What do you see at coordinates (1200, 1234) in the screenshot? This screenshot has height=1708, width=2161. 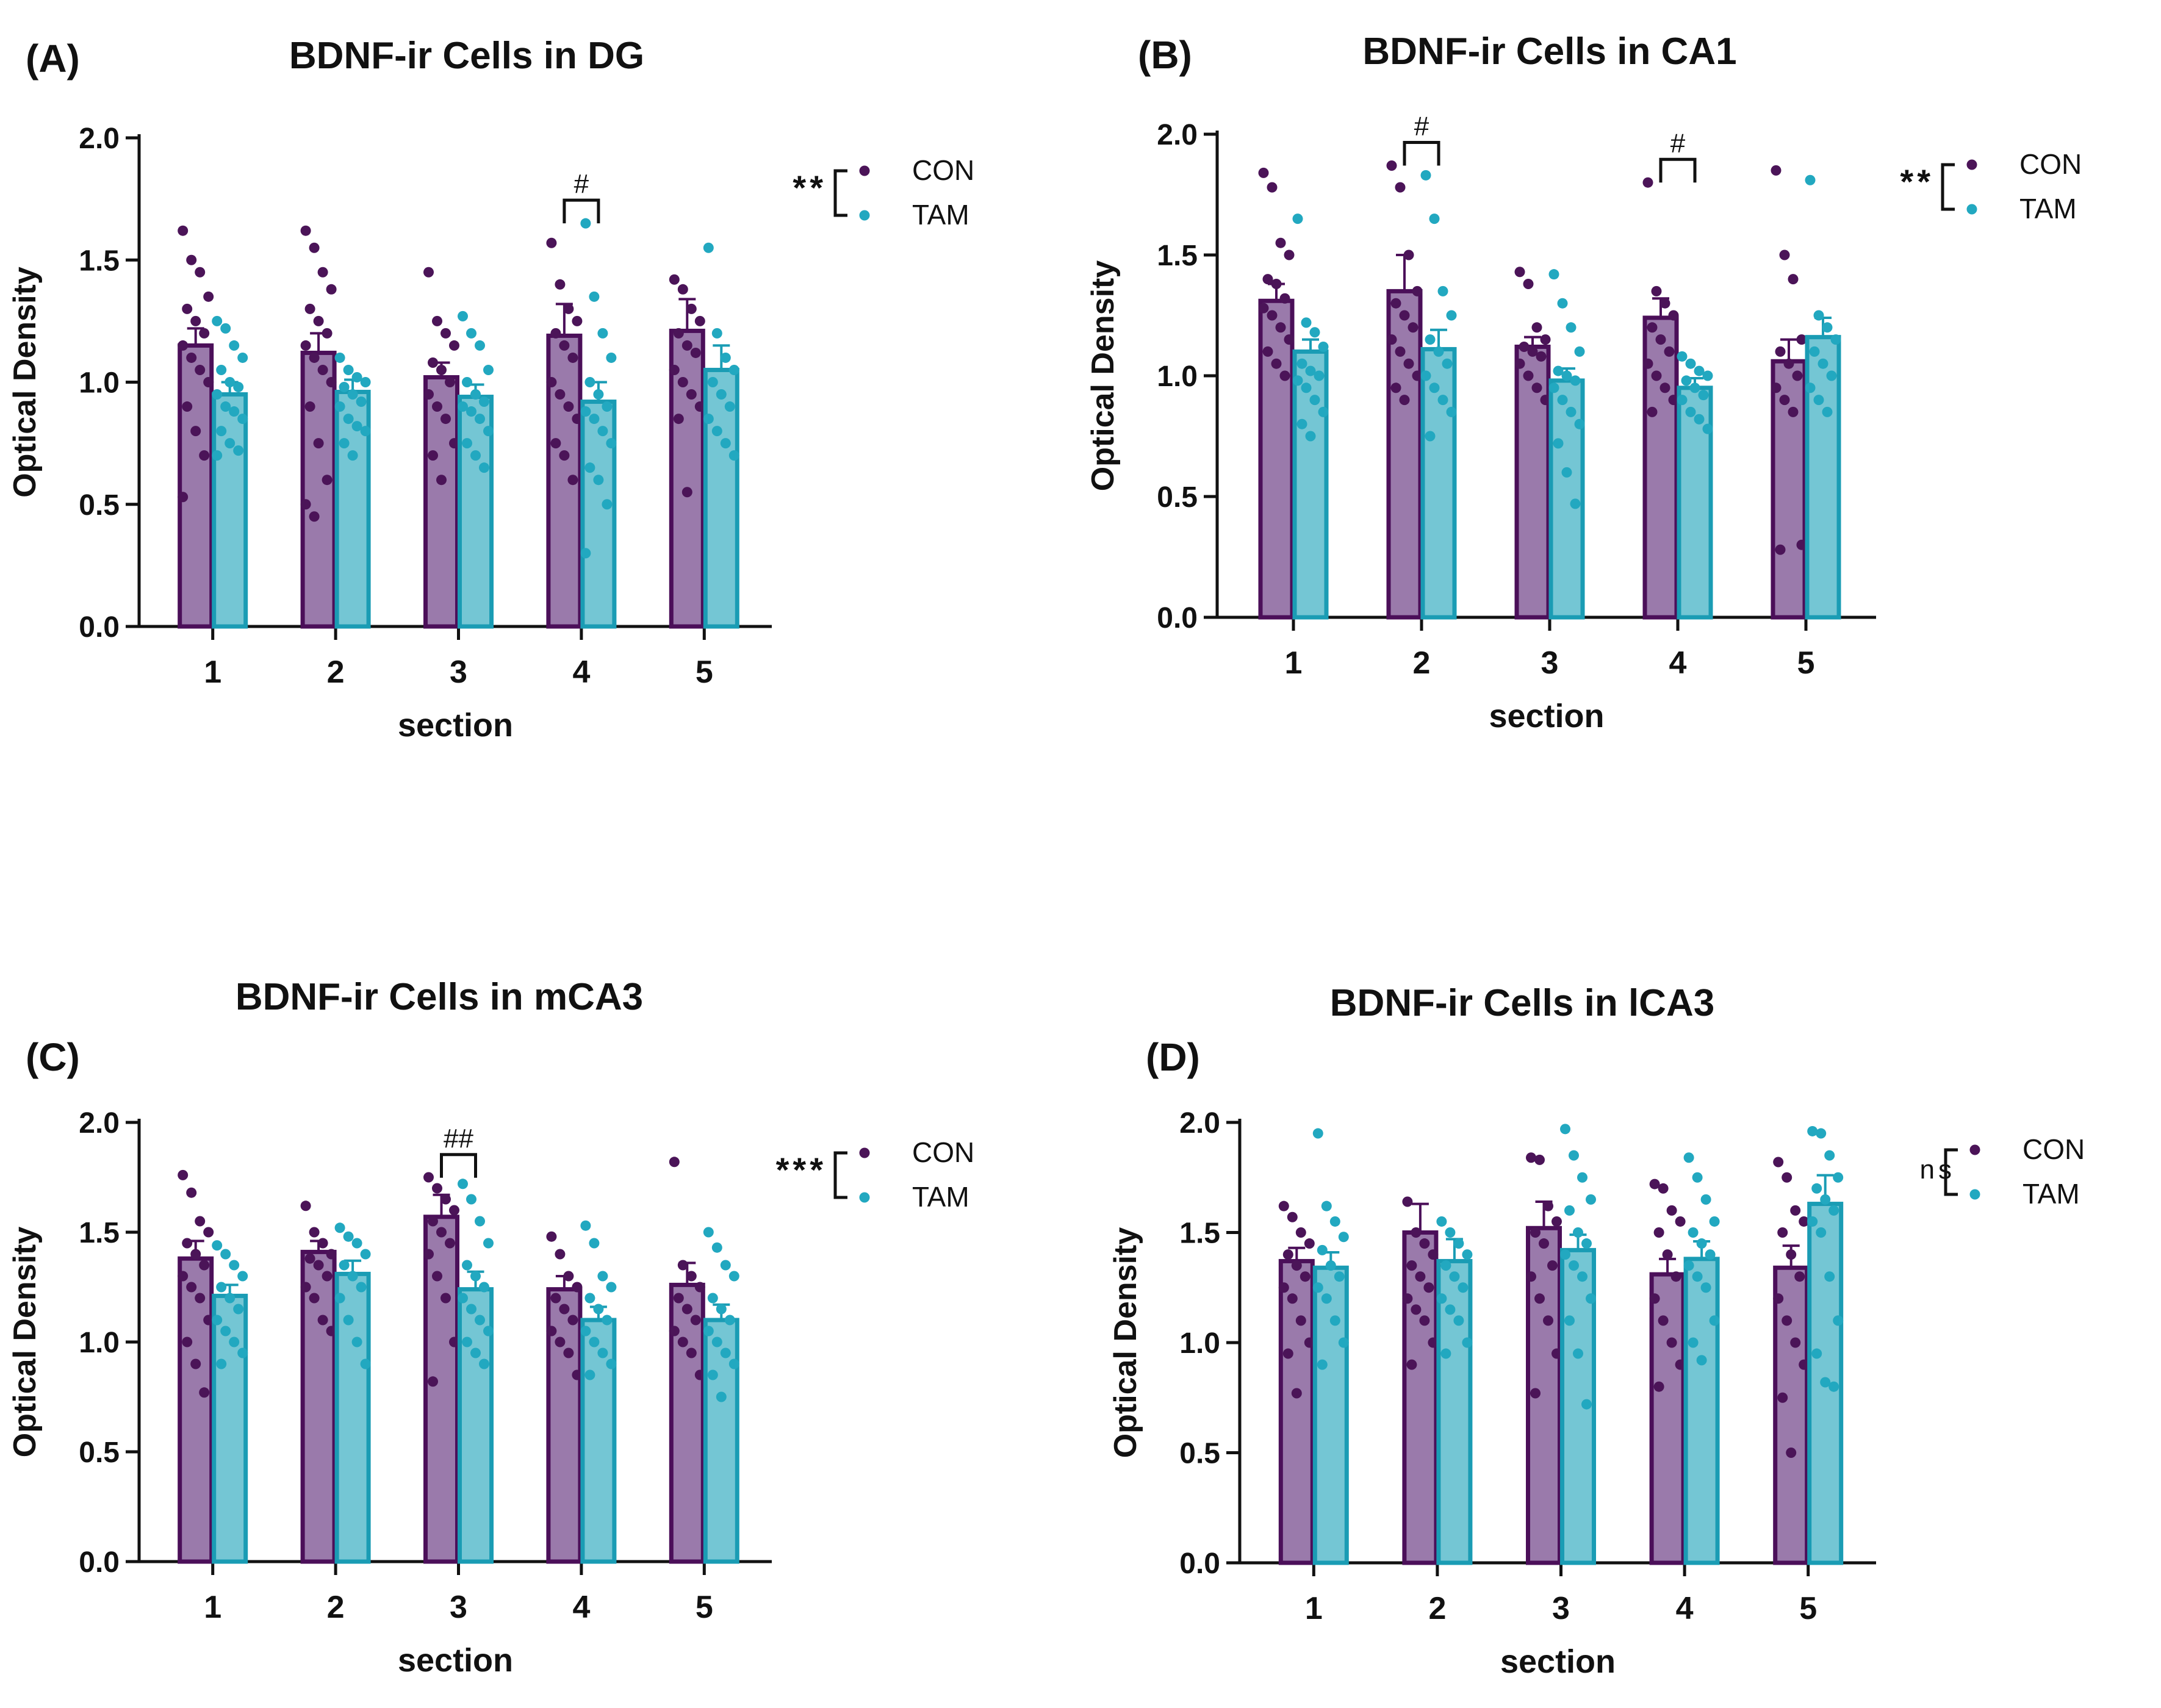 I see `y-tick-label: 1.5` at bounding box center [1200, 1234].